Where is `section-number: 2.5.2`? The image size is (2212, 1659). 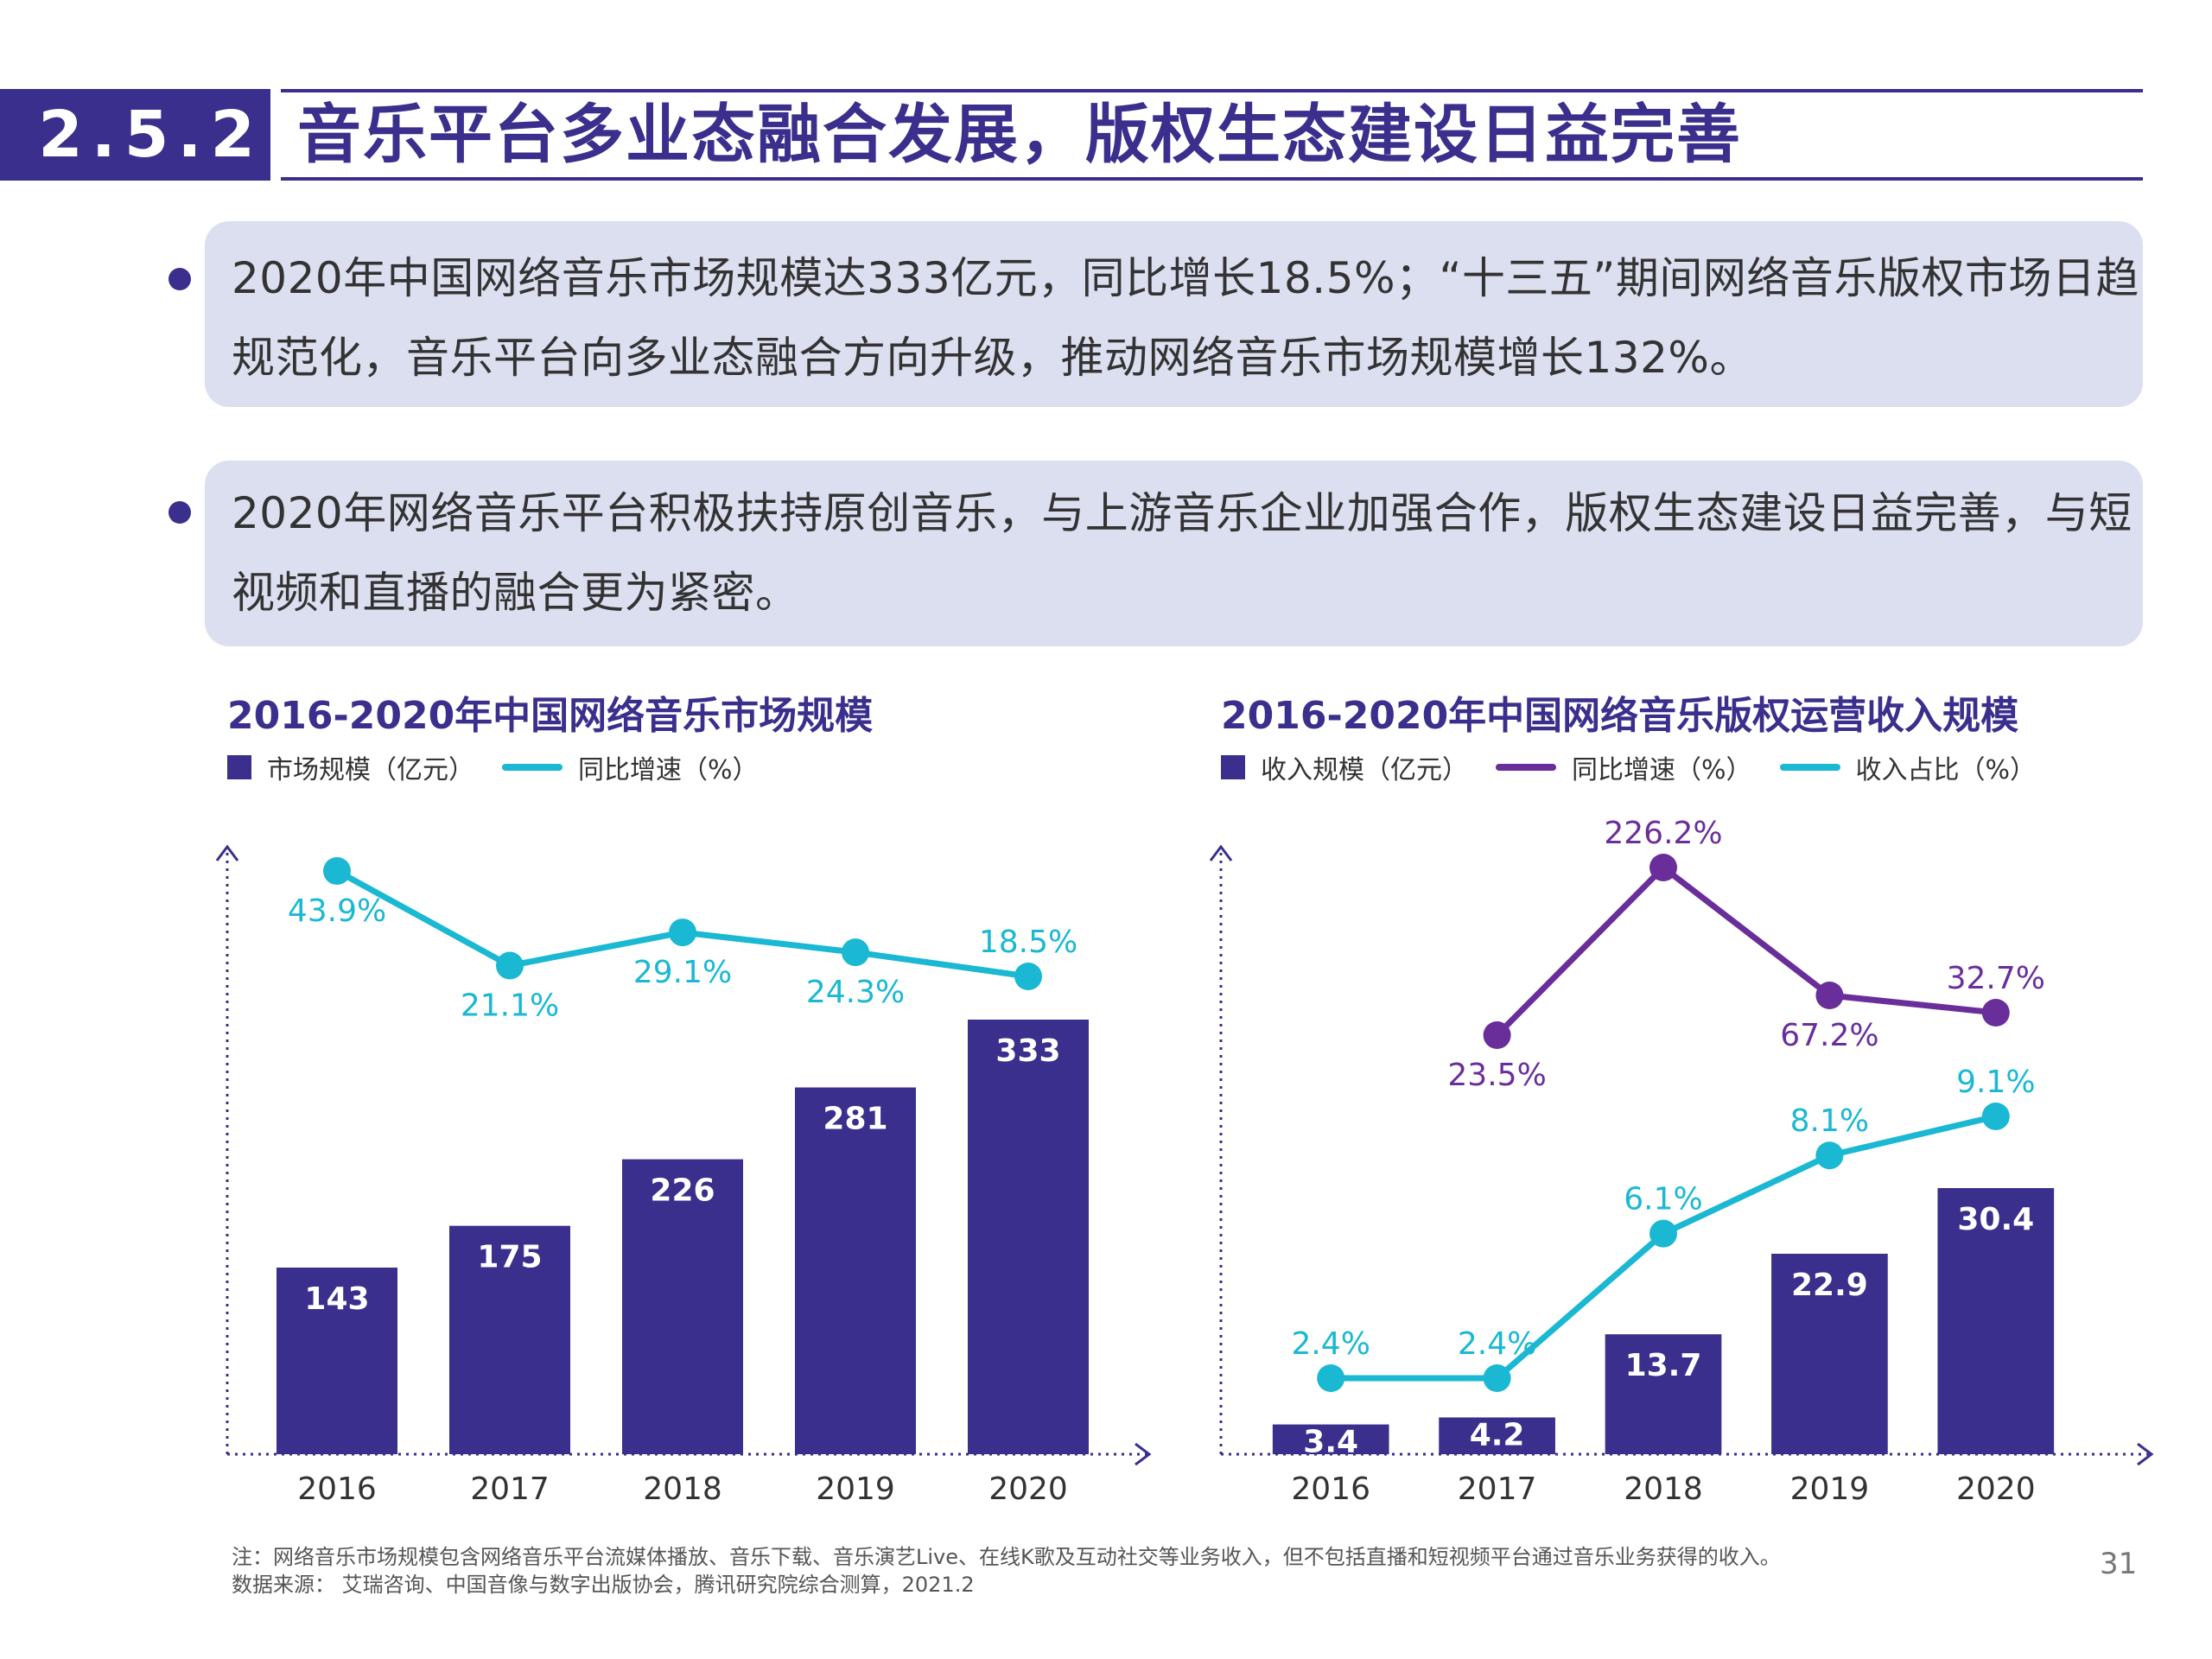
section-number: 2.5.2 is located at coordinates (135, 135).